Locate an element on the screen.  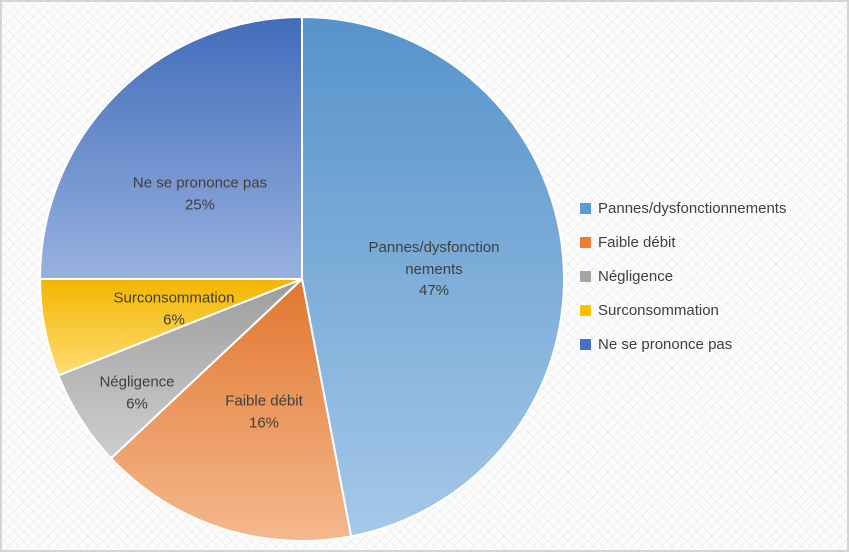
legend-swatch-negligence is located at coordinates (585, 276).